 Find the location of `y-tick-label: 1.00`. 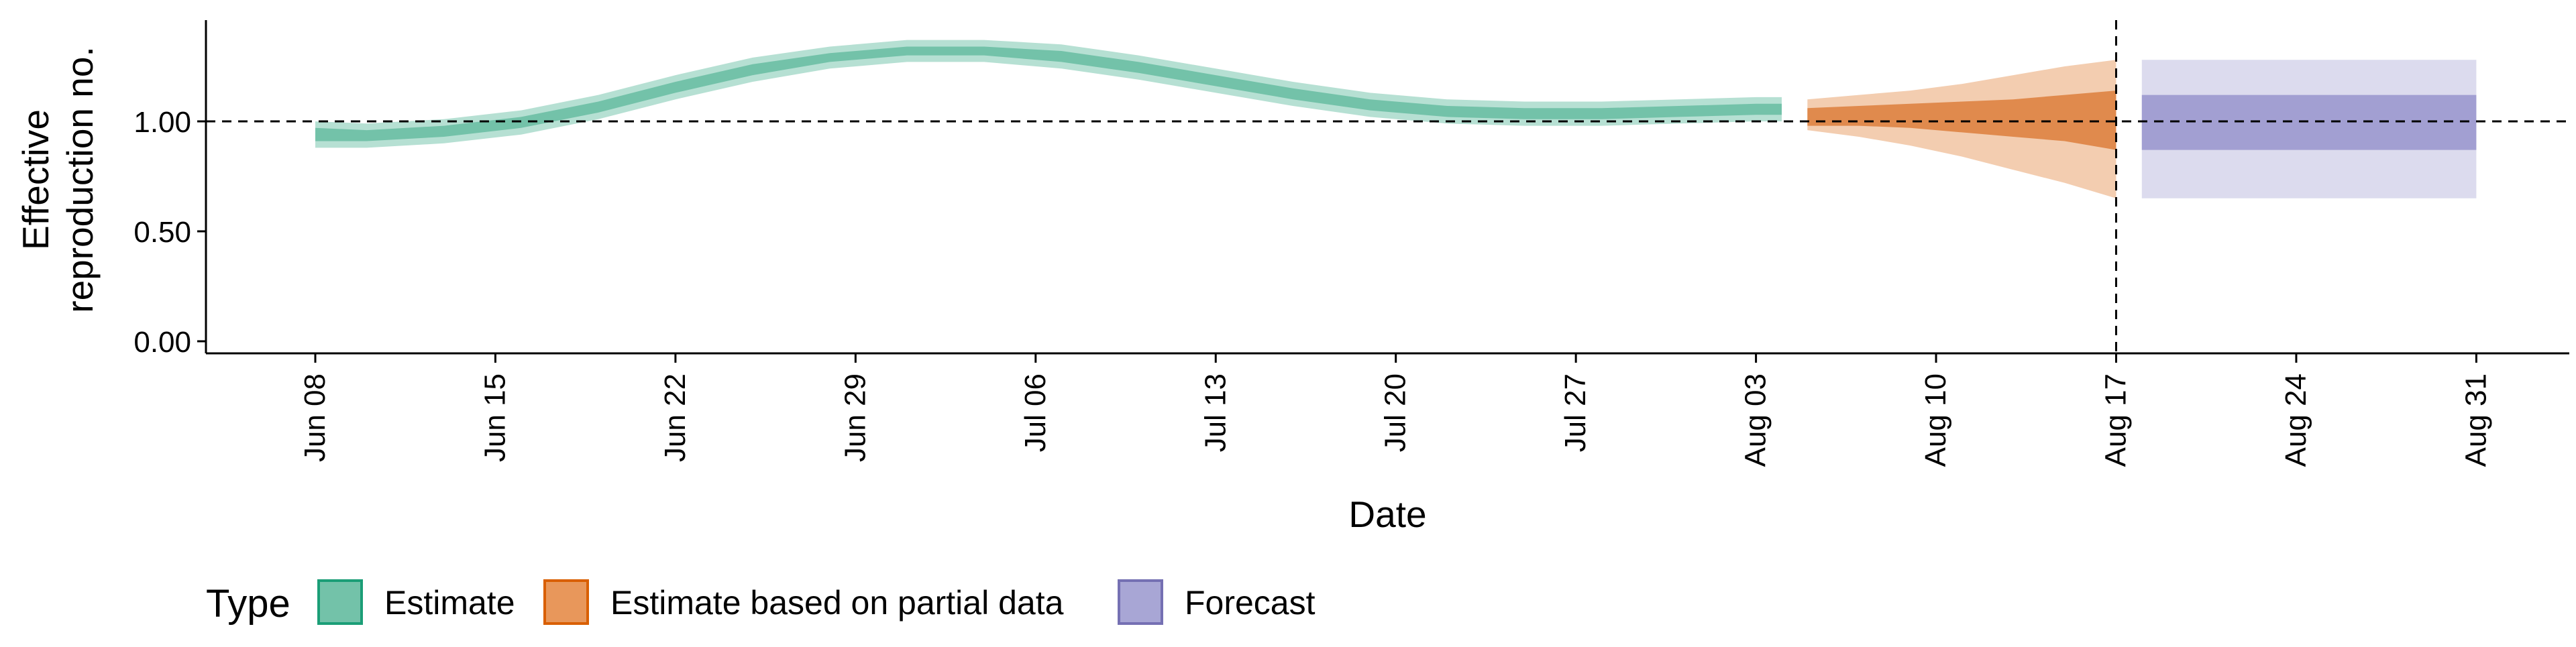

y-tick-label: 1.00 is located at coordinates (162, 122).